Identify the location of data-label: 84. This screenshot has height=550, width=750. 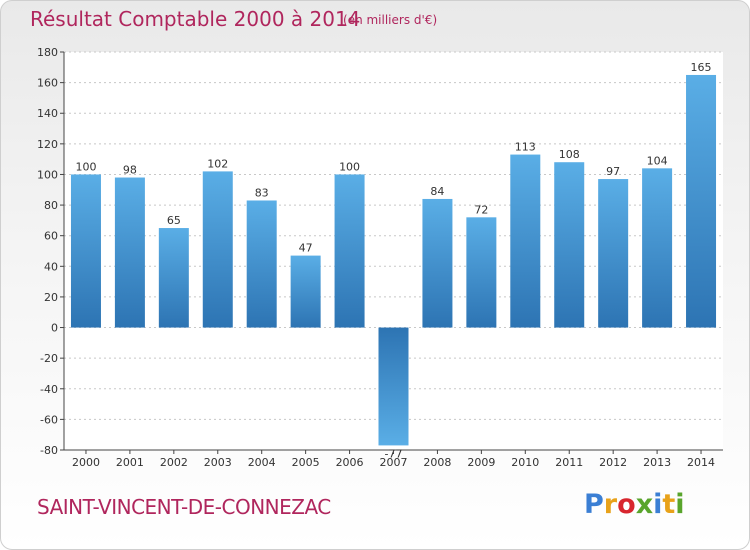
(437, 191).